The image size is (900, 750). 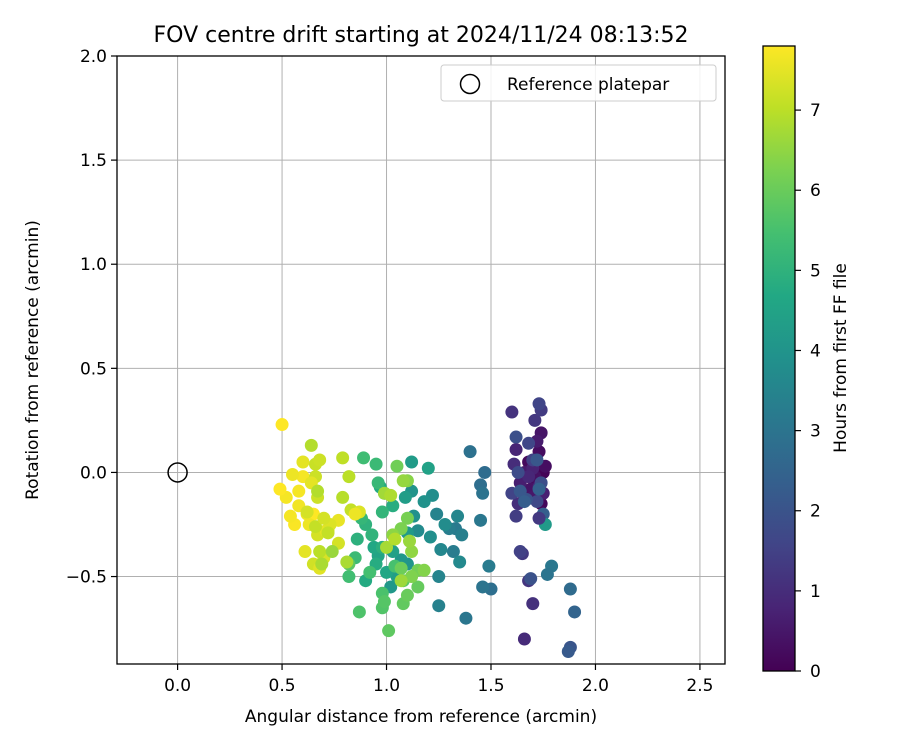 I want to click on colorbar-tick-label: 2, so click(x=815, y=512).